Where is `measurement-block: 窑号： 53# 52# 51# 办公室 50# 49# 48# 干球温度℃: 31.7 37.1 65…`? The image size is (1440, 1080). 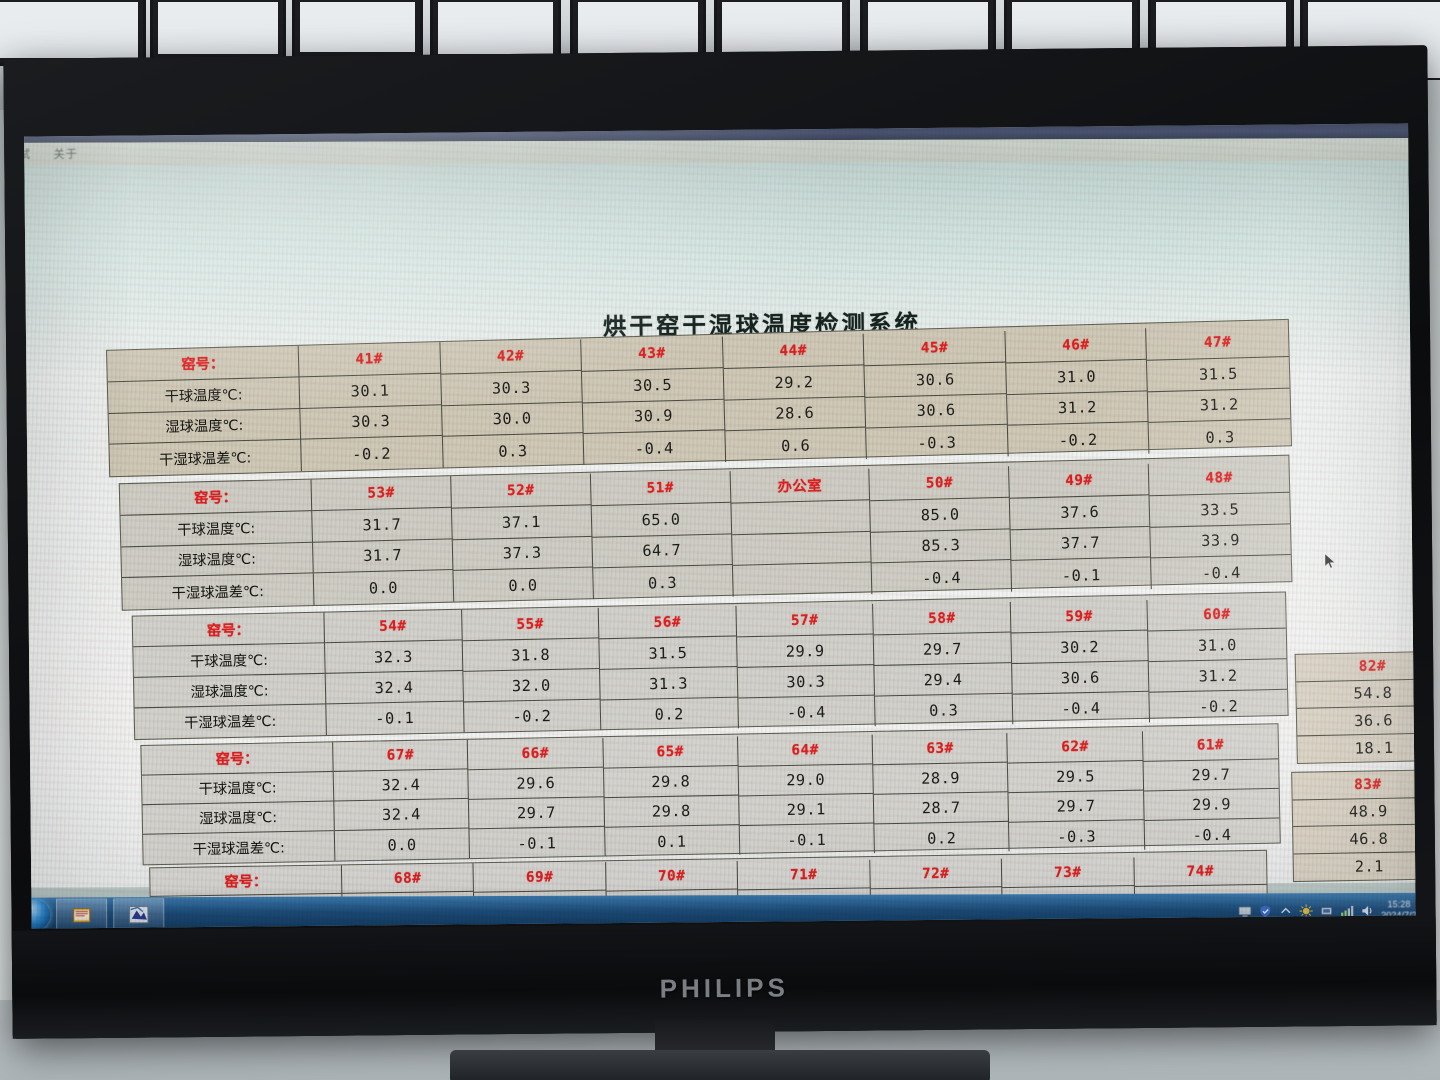
measurement-block: 窑号： 53# 52# 51# 办公室 50# 49# 48# 干球温度℃: 31.7 37.1 65… is located at coordinates (705, 532).